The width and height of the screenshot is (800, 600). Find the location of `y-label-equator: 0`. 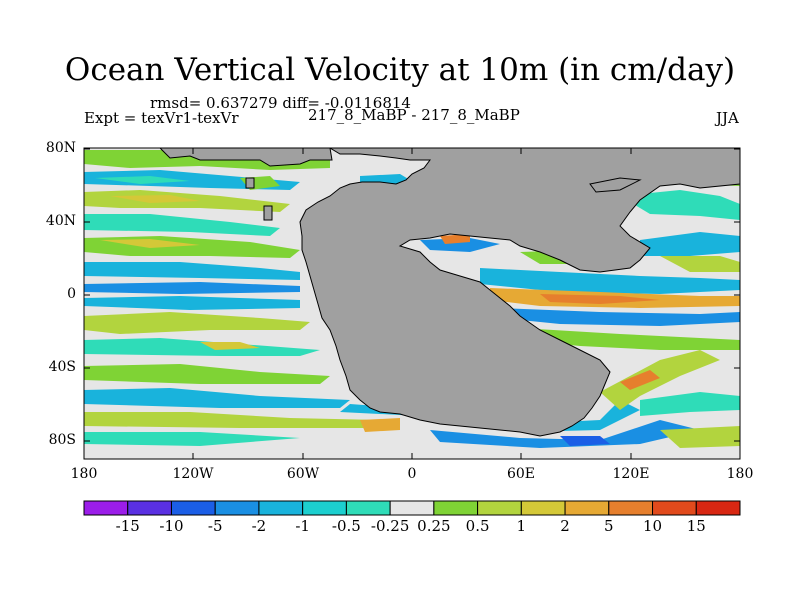

y-label-equator: 0 is located at coordinates (71, 294).